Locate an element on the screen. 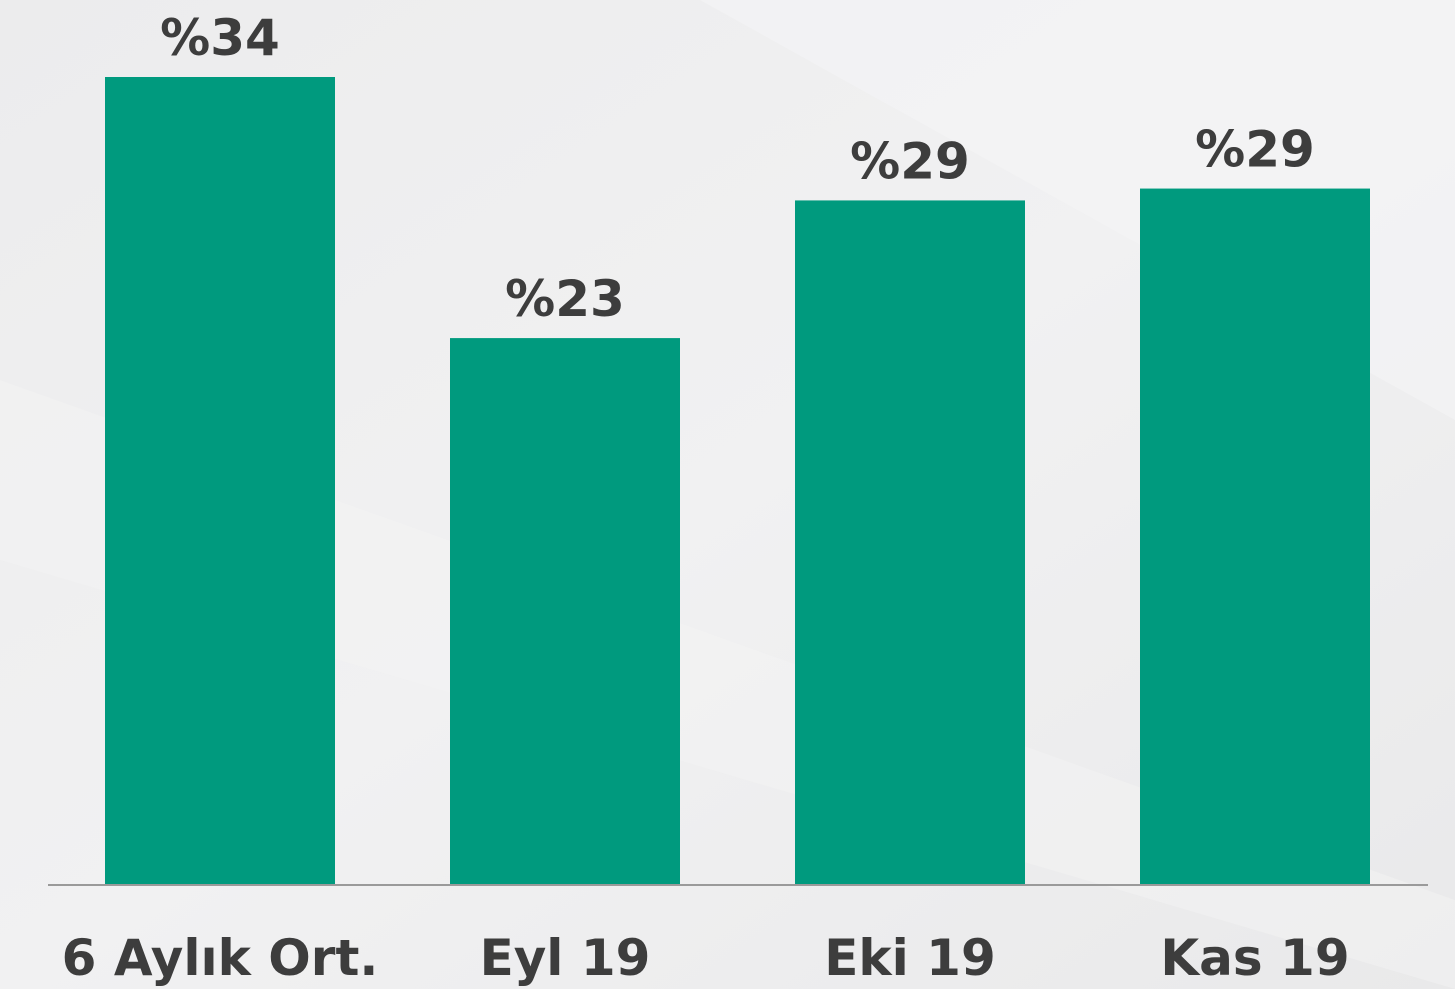 The image size is (1455, 989). x-tick-label: Kas 19 is located at coordinates (1254, 958).